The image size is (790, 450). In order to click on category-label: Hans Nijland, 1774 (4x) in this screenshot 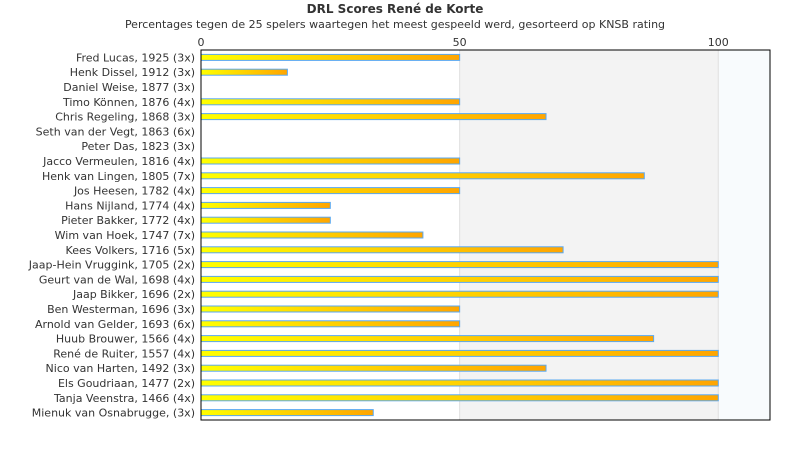, I will do `click(130, 205)`.